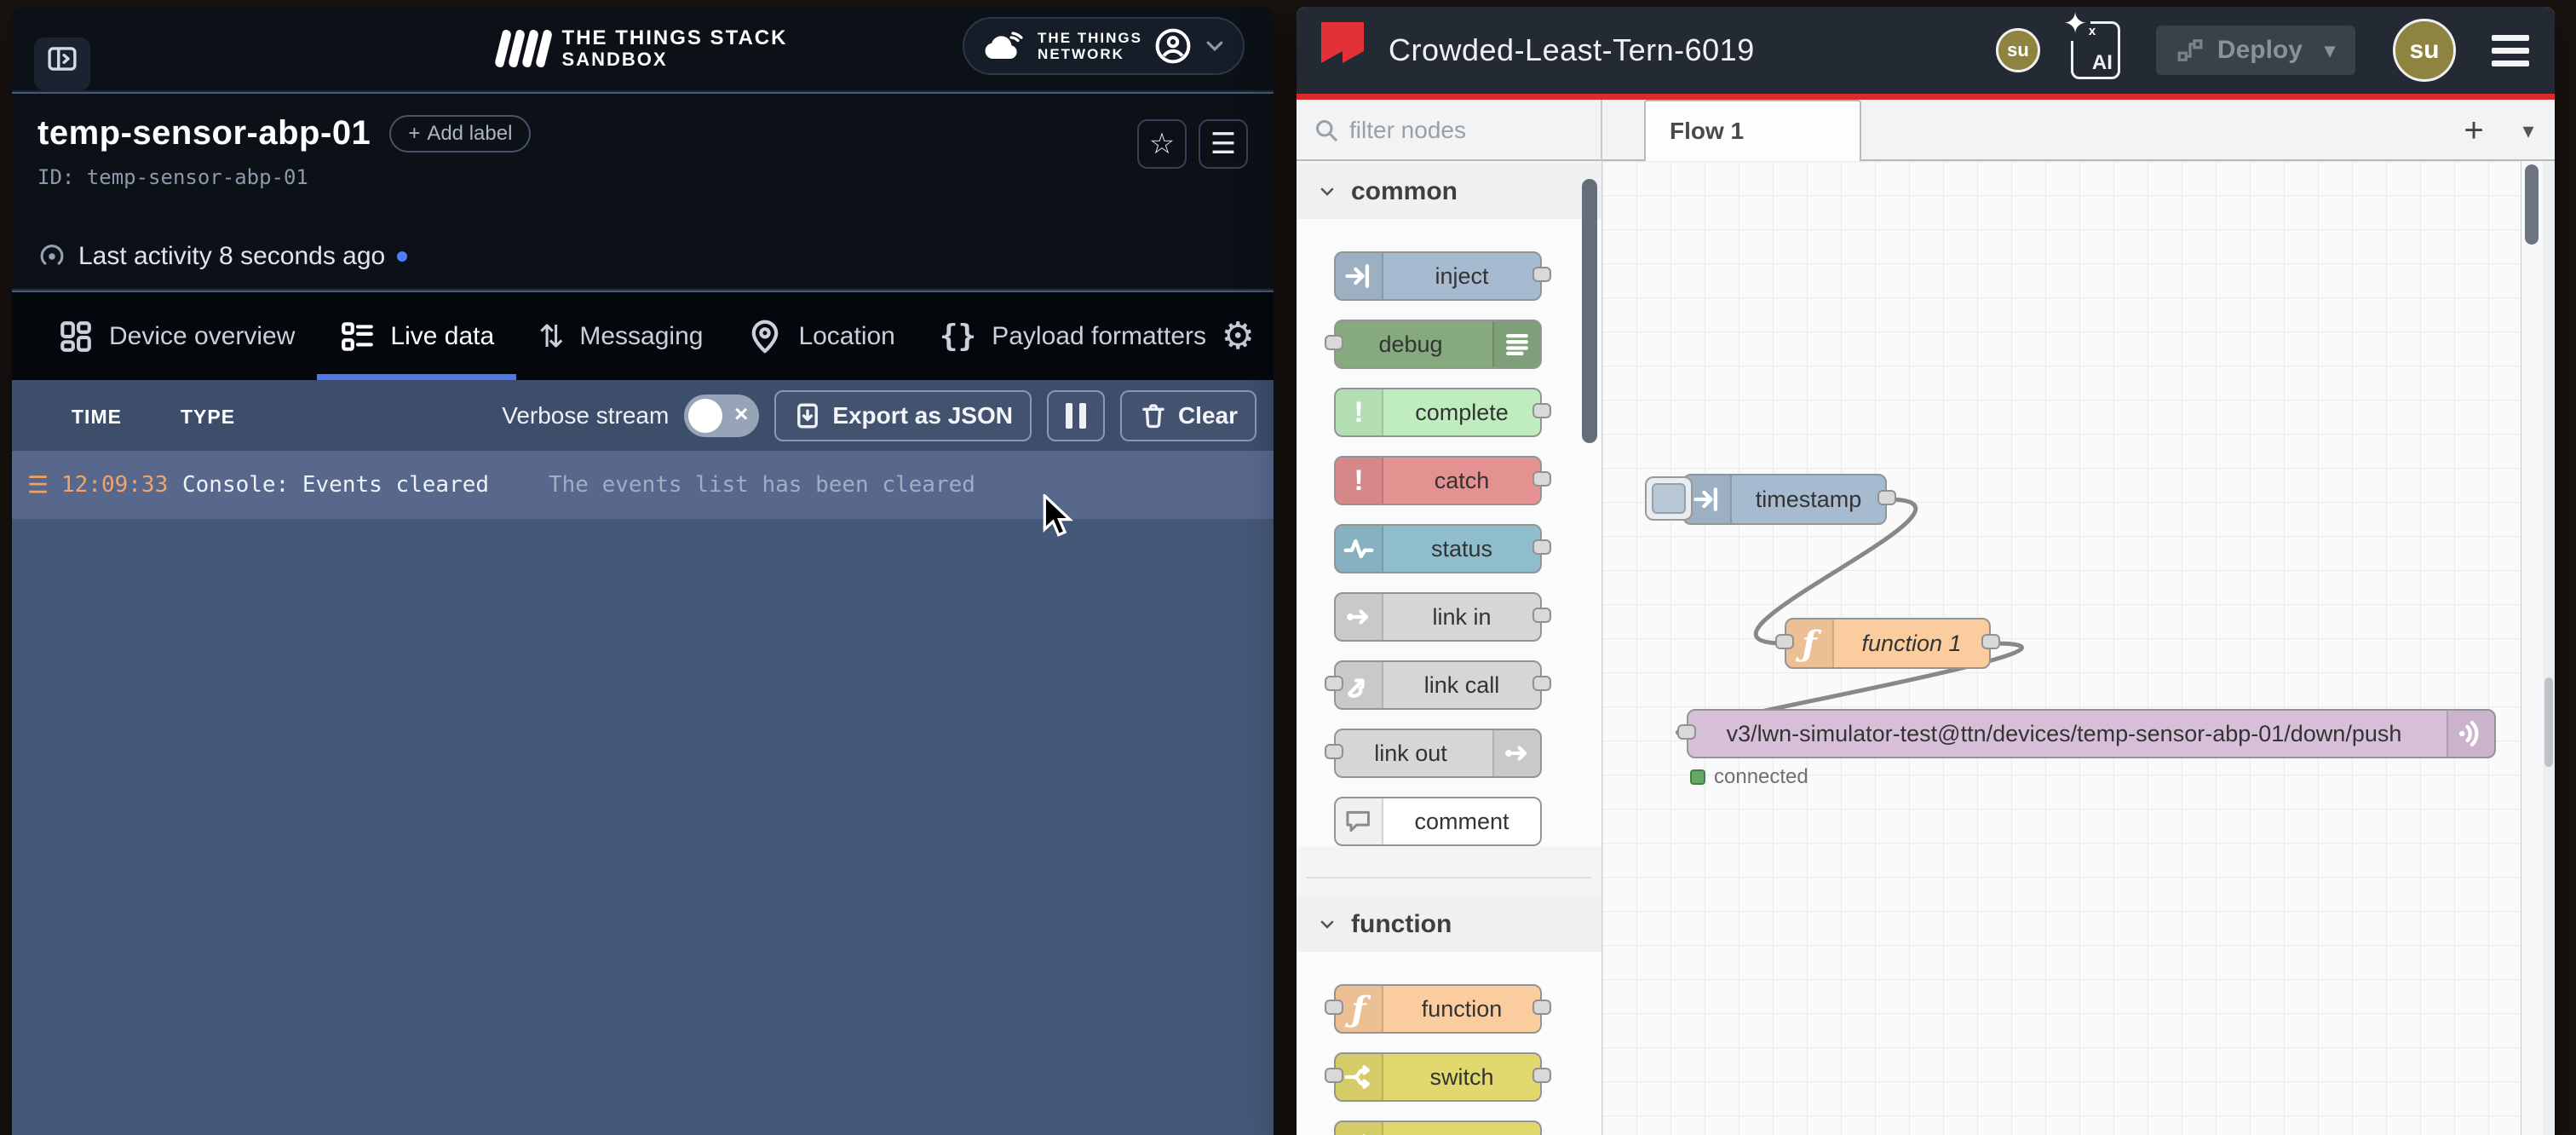 This screenshot has height=1135, width=2576. Describe the element at coordinates (1753, 130) in the screenshot. I see `tab-flow-1: Flow 1` at that location.